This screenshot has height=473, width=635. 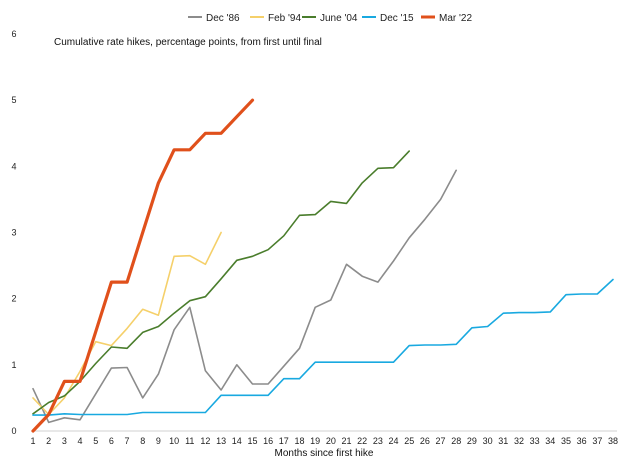 I want to click on x-tick-label: 3, so click(x=64, y=441).